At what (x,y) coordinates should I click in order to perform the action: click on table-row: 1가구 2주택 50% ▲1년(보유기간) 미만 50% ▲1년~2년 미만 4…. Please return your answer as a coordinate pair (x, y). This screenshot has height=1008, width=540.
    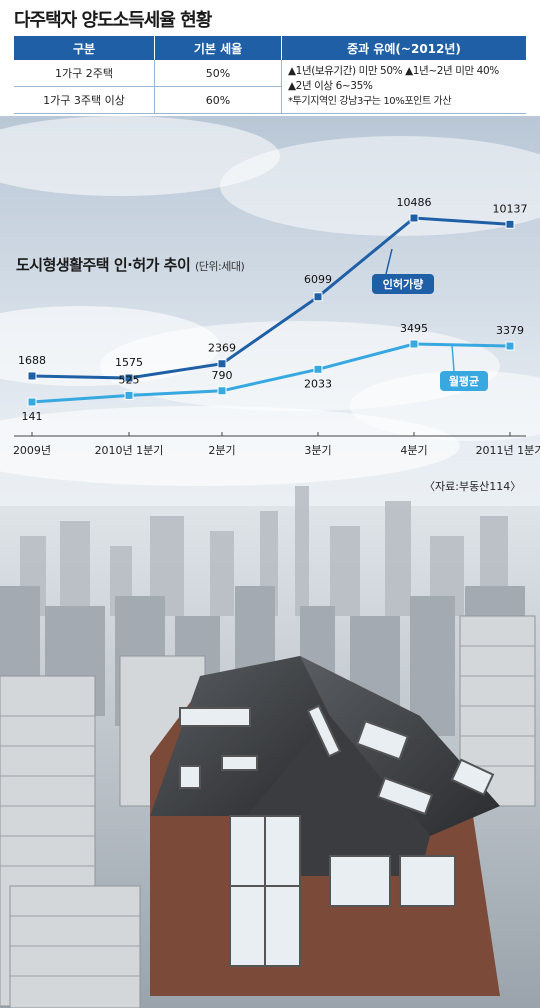
    Looking at the image, I should click on (270, 87).